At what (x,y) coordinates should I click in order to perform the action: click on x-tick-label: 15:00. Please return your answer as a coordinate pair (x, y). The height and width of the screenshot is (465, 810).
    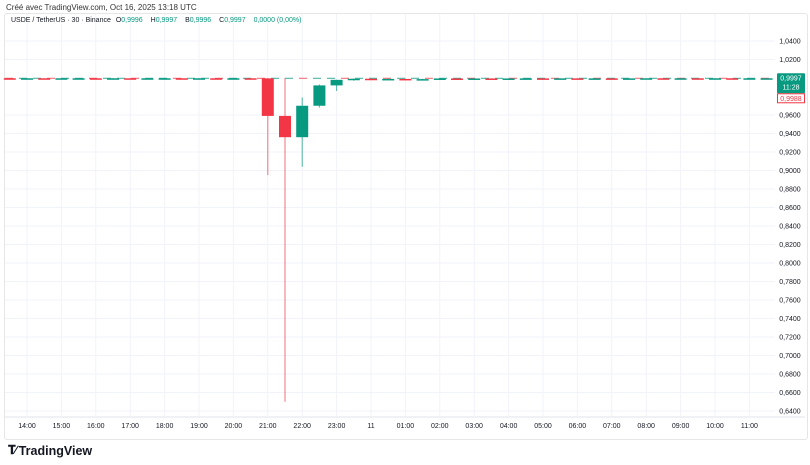
    Looking at the image, I should click on (62, 426).